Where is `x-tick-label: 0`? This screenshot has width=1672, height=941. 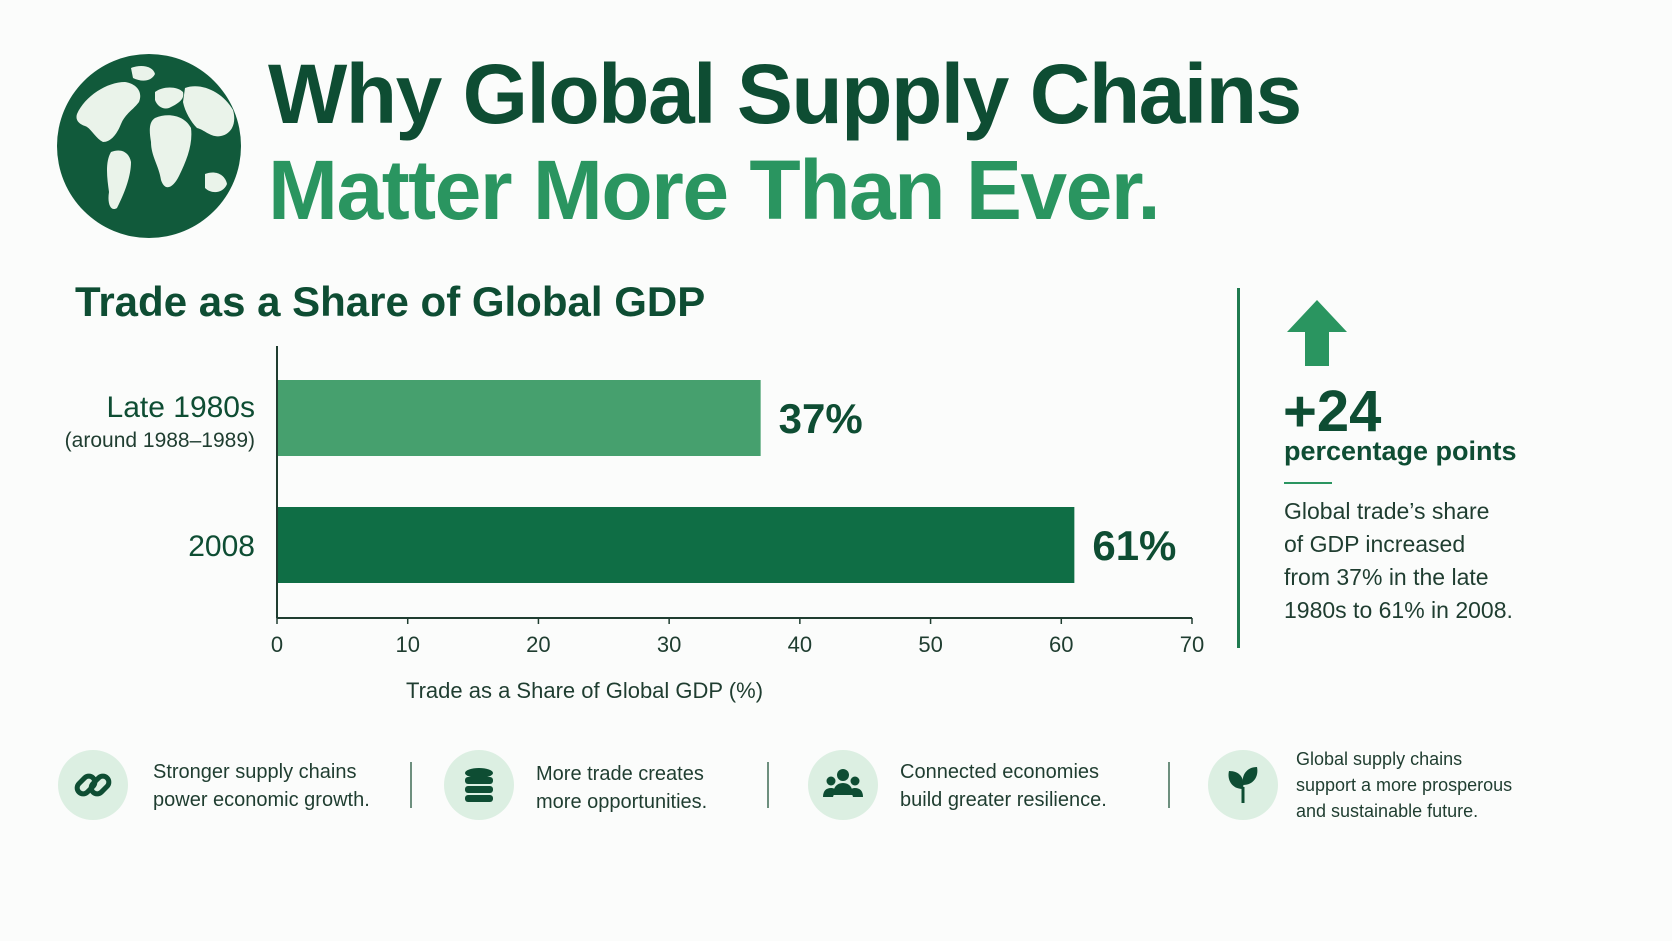 x-tick-label: 0 is located at coordinates (277, 644).